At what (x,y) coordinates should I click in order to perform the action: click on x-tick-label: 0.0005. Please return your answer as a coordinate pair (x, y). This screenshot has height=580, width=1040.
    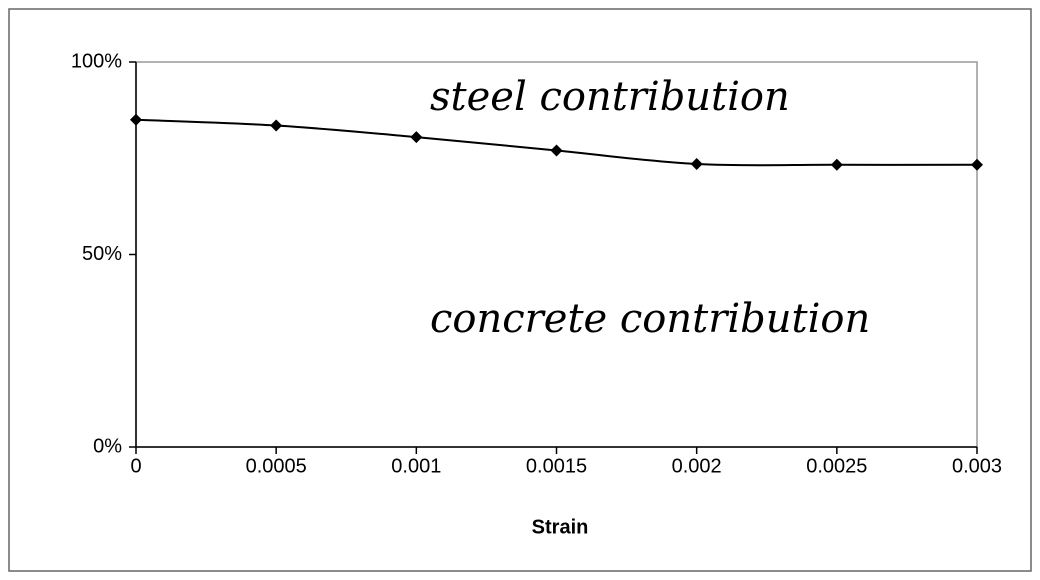
    Looking at the image, I should click on (276, 466).